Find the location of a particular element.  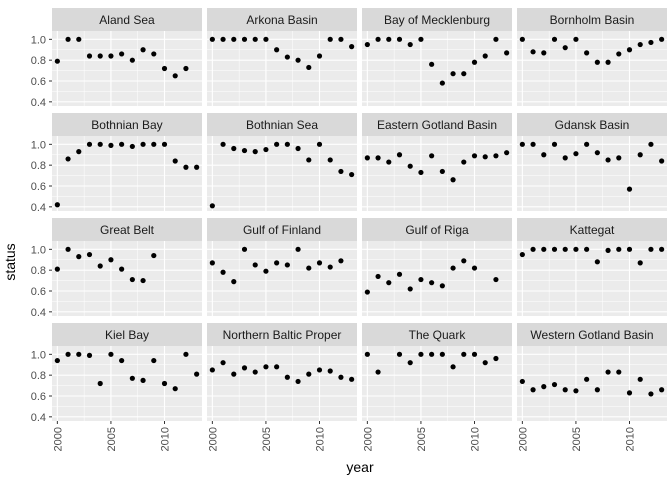

facet-panel: Arkona Basin is located at coordinates (282, 57).